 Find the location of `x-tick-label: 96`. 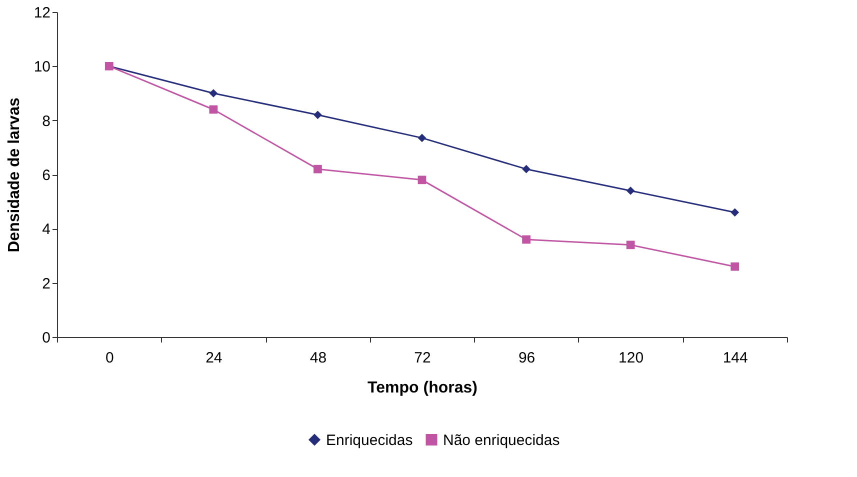

x-tick-label: 96 is located at coordinates (527, 358).